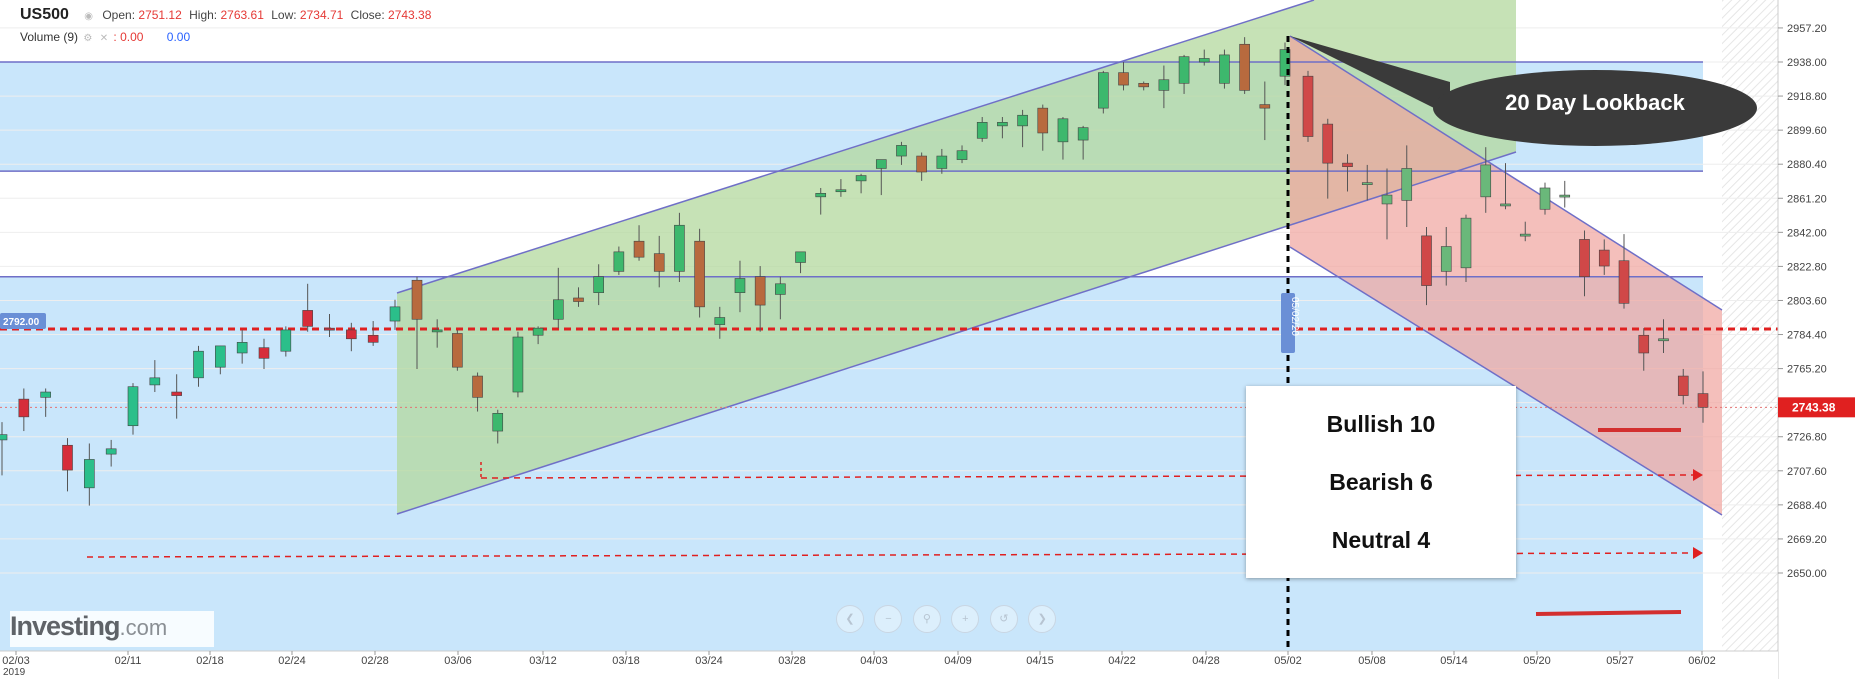 The height and width of the screenshot is (679, 1857). Describe the element at coordinates (367, 15) in the screenshot. I see `close-label: Close:` at that location.